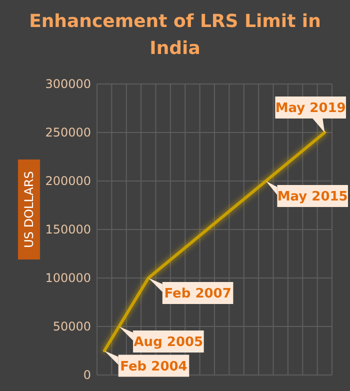 The height and width of the screenshot is (391, 350). Describe the element at coordinates (68, 278) in the screenshot. I see `y-tick-label: 100000` at that location.